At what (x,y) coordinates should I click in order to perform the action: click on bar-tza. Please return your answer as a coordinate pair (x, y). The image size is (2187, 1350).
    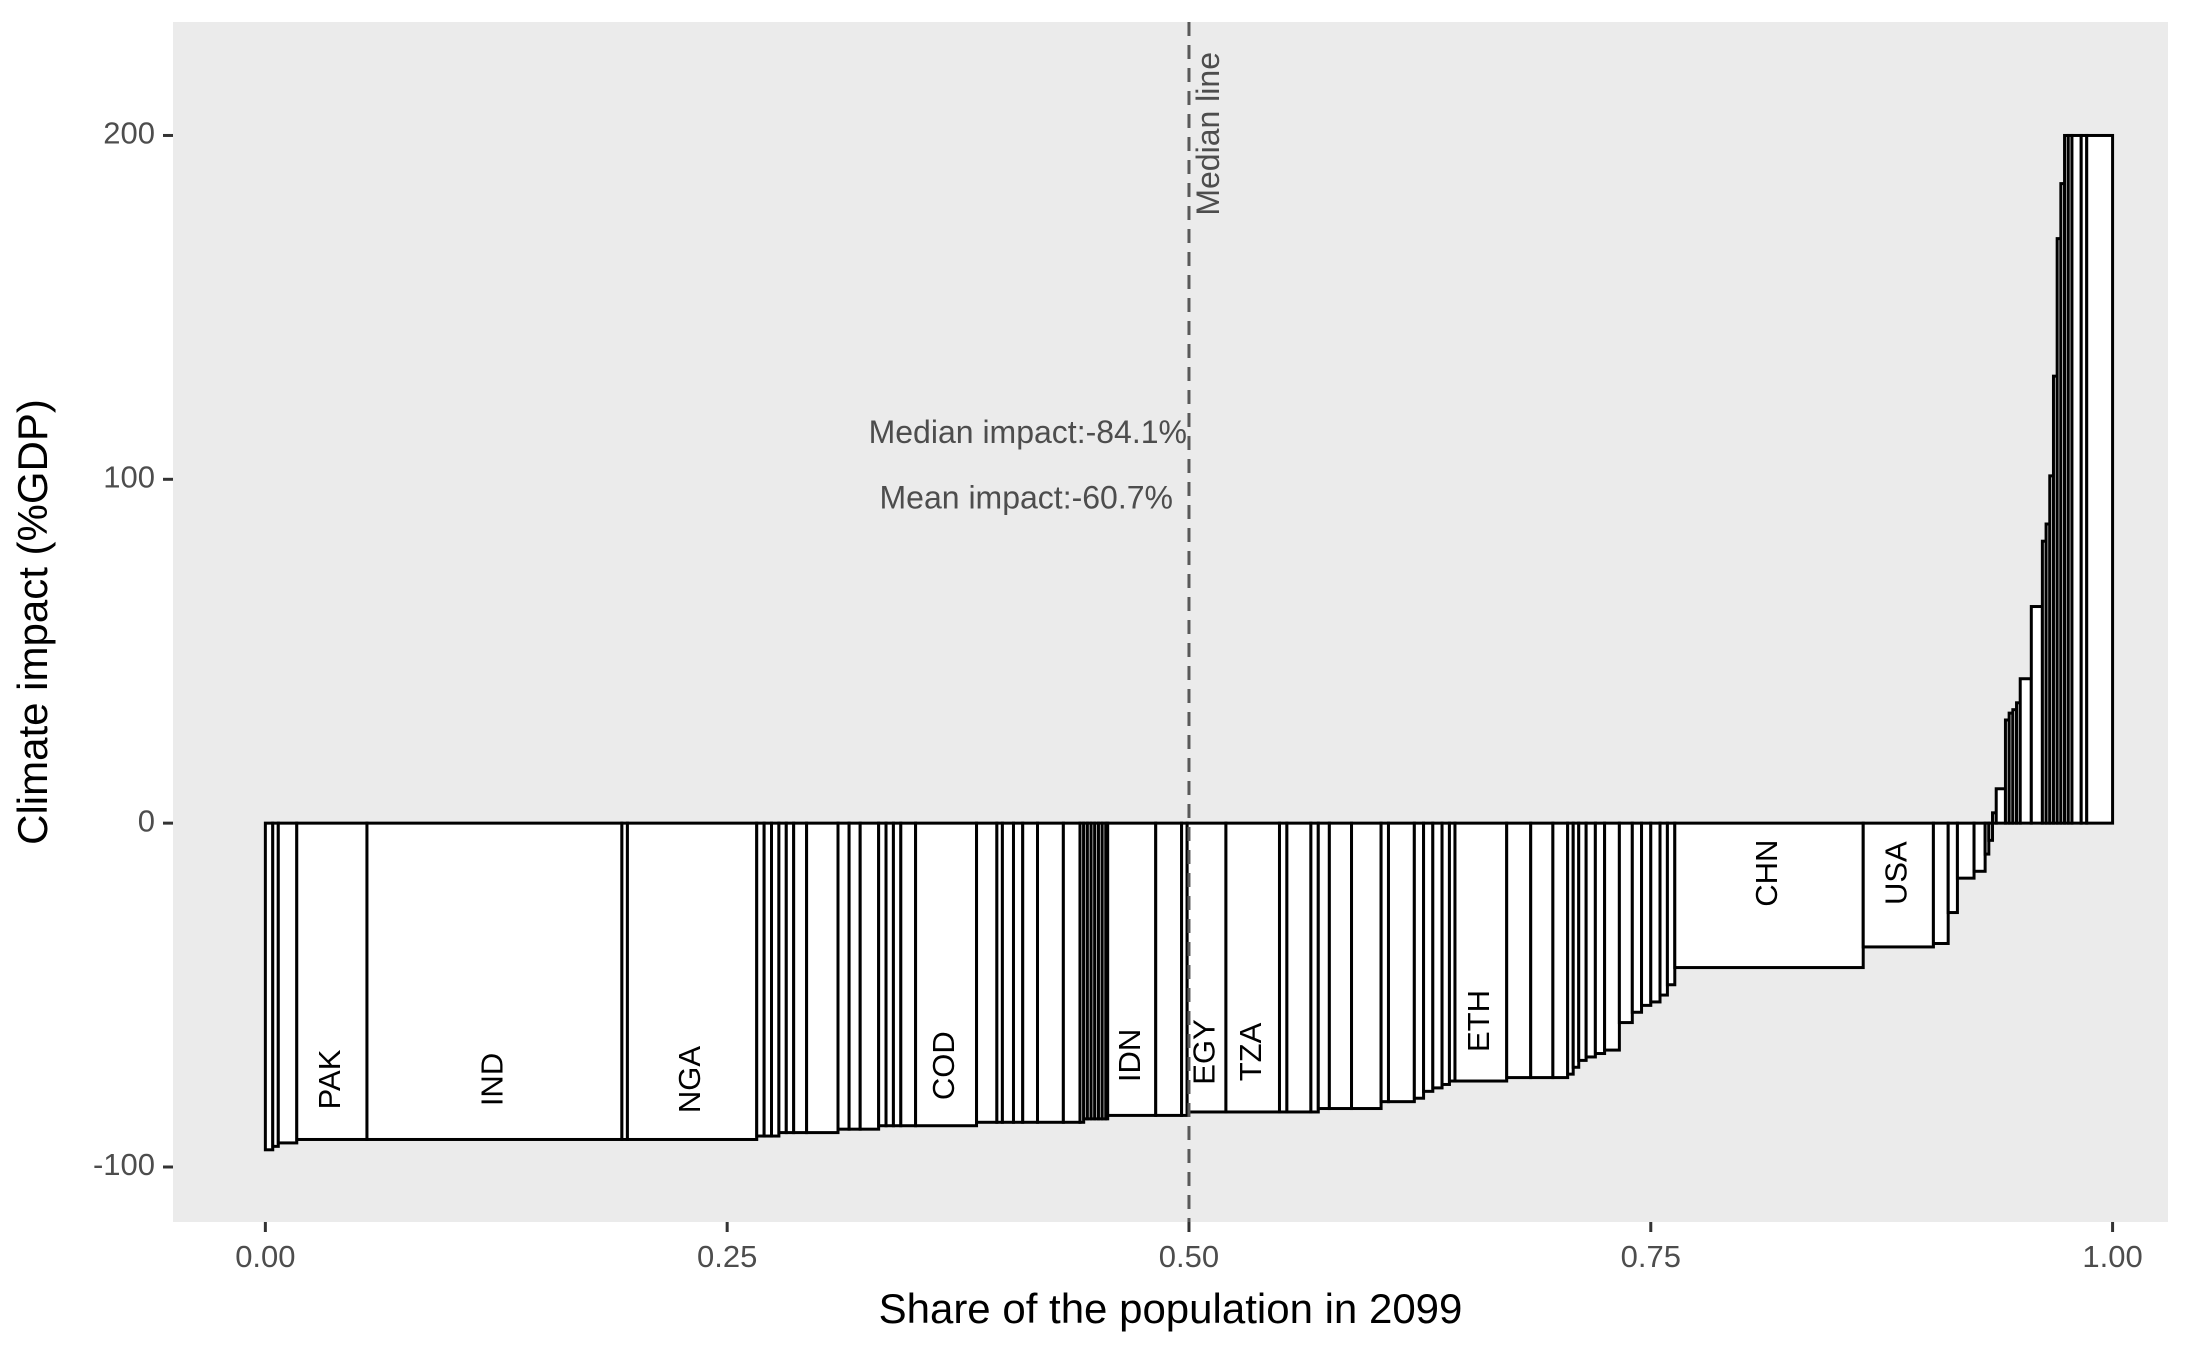
    Looking at the image, I should click on (1252, 967).